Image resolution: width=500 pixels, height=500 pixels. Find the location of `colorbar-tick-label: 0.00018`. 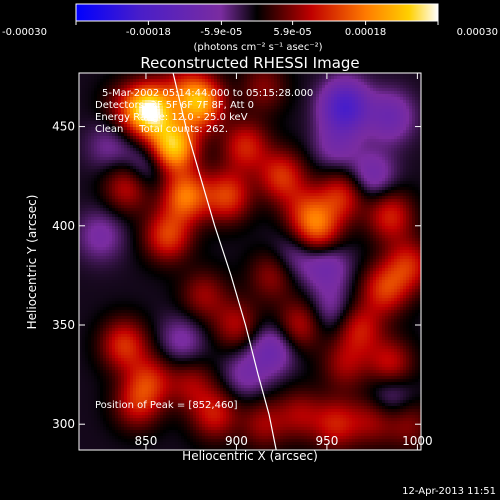

colorbar-tick-label: 0.00018 is located at coordinates (365, 32).